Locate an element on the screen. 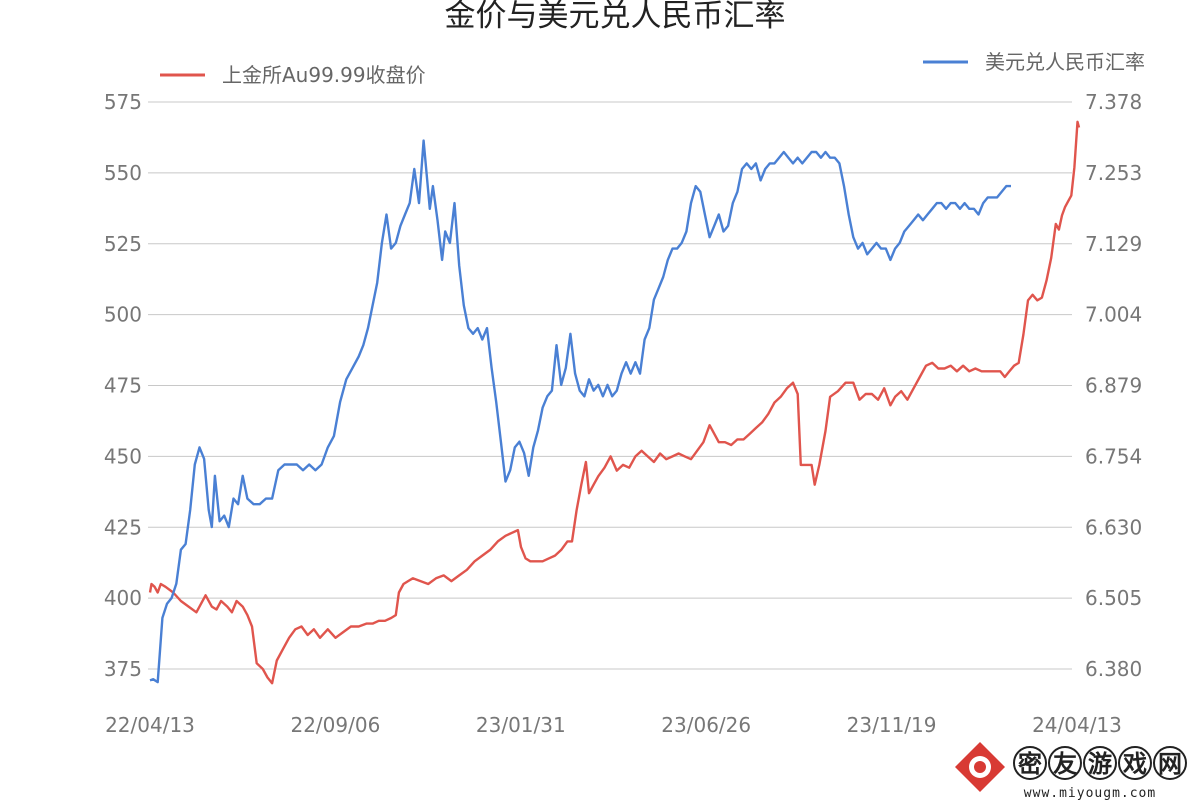 This screenshot has height=800, width=1200. legend-label-gold: 上金所Au99.99收盘价 is located at coordinates (324, 75).